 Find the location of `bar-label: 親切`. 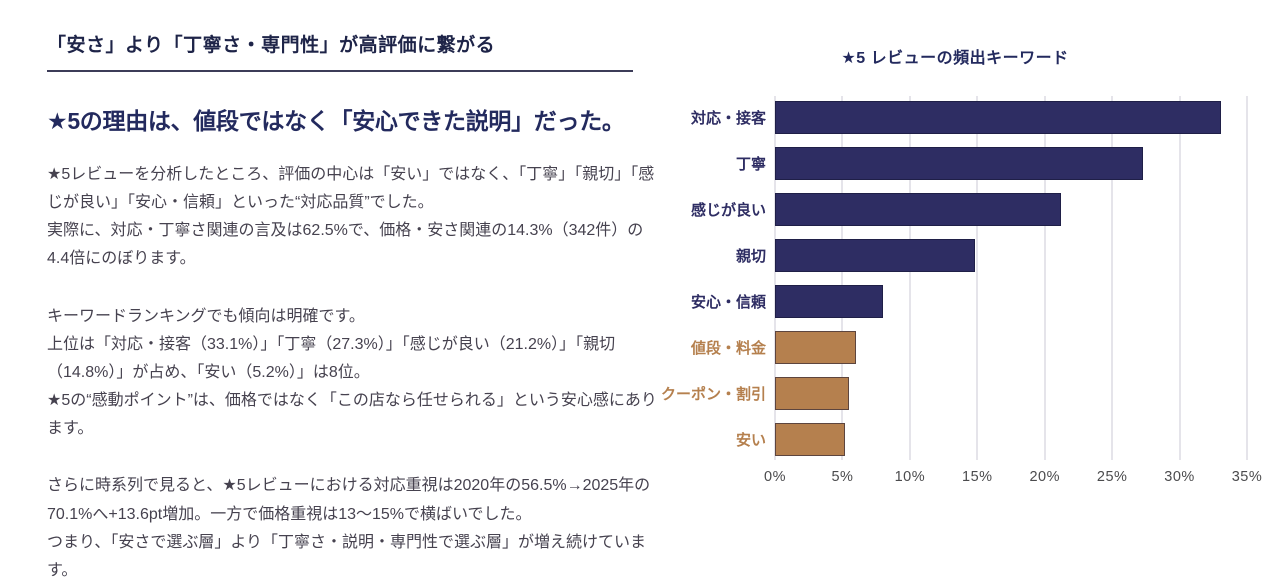

bar-label: 親切 is located at coordinates (750, 256).